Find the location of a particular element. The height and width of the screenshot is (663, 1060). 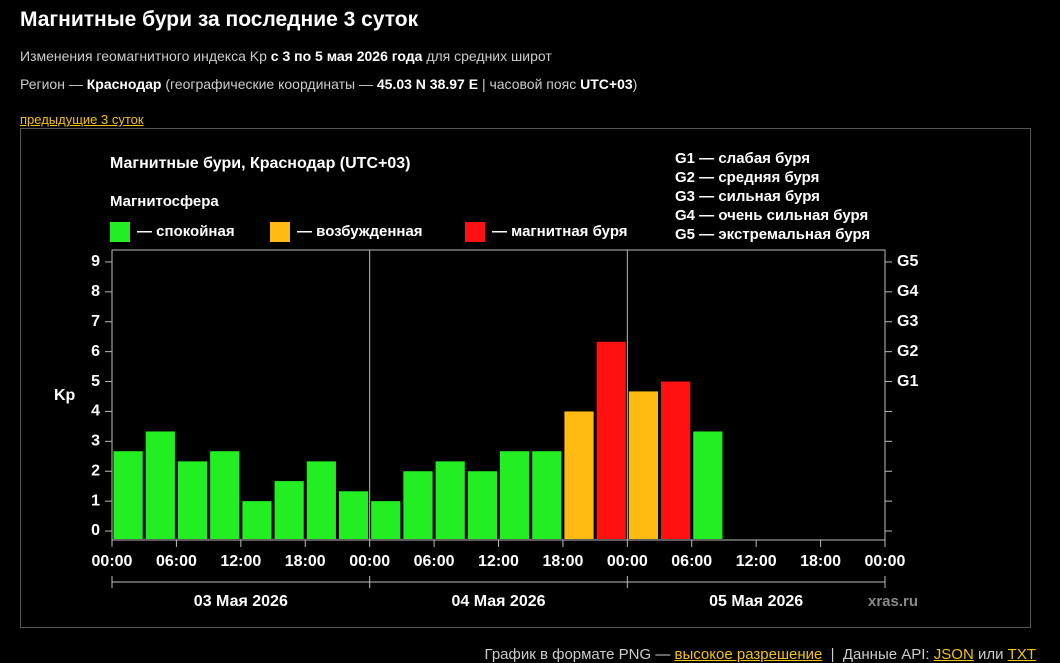

storm-level: G4 — очень сильная буря is located at coordinates (771, 215).